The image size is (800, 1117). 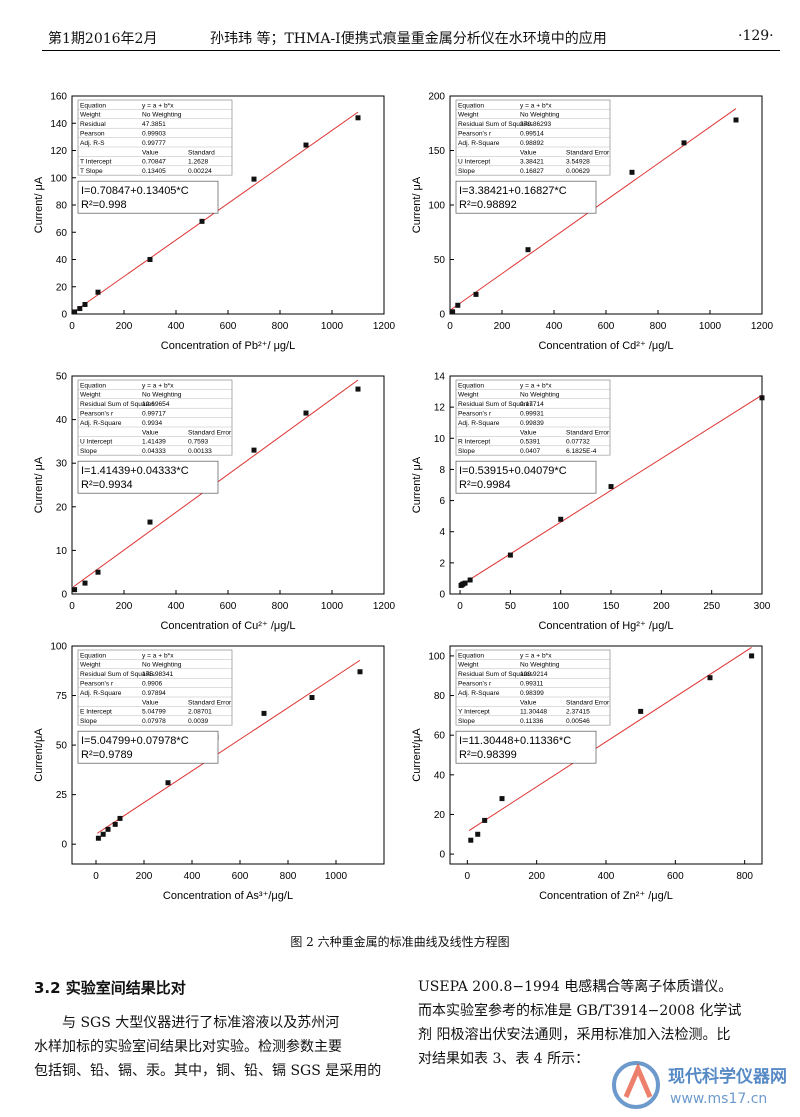 I want to click on stats-cell: 1.41439, so click(x=154, y=442).